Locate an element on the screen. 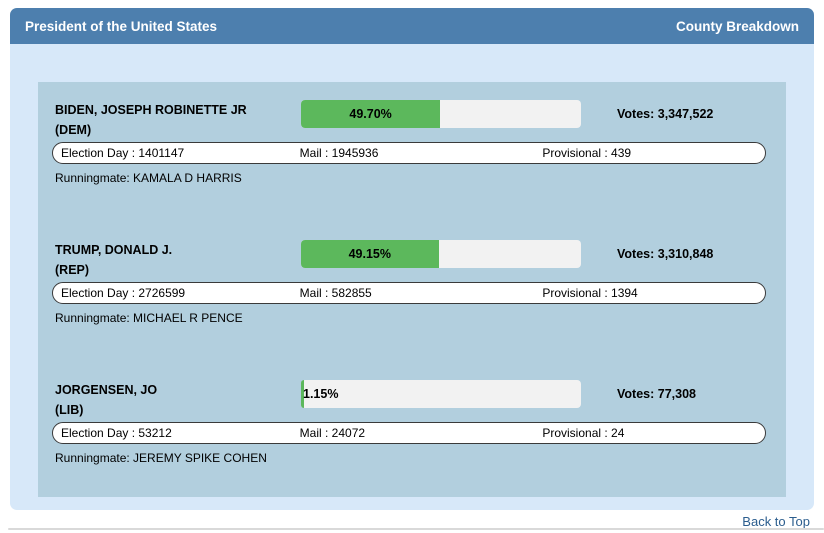  runningmate: Runningmate: MICHAEL R PENCE is located at coordinates (149, 318).